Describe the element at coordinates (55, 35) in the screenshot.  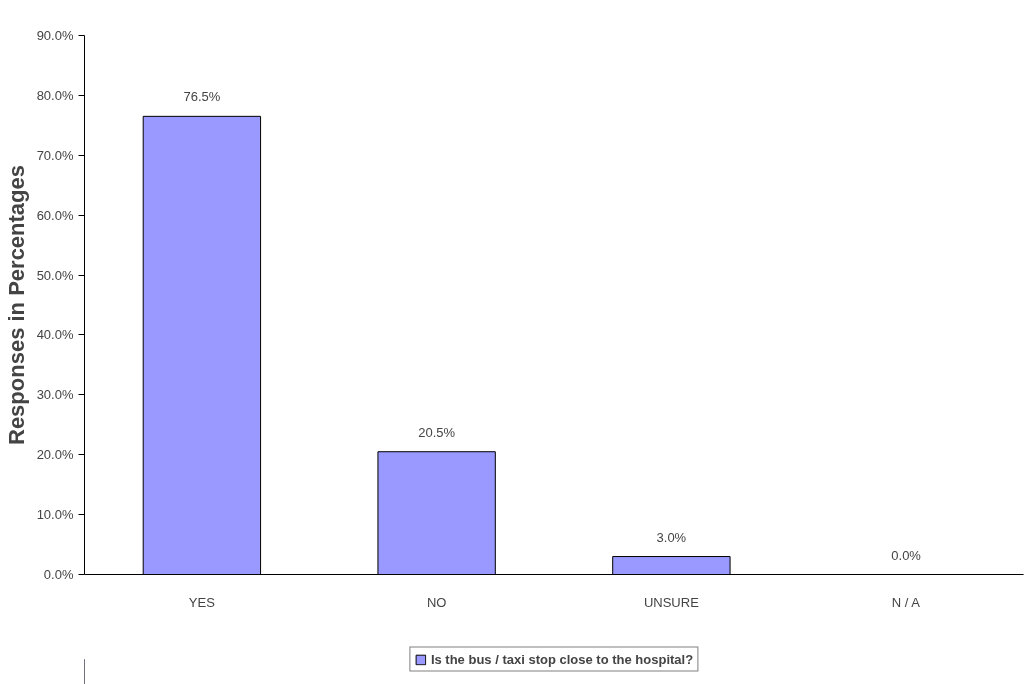
I see `y-tick-label: 90.0%` at that location.